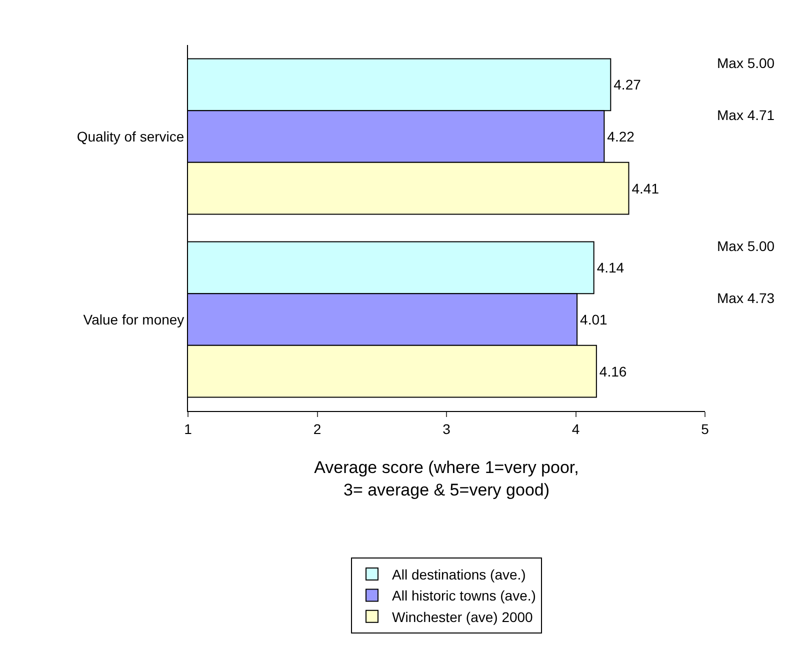 This screenshot has width=805, height=671. Describe the element at coordinates (463, 616) in the screenshot. I see `legend-label: Winchester (ave) 2000` at that location.